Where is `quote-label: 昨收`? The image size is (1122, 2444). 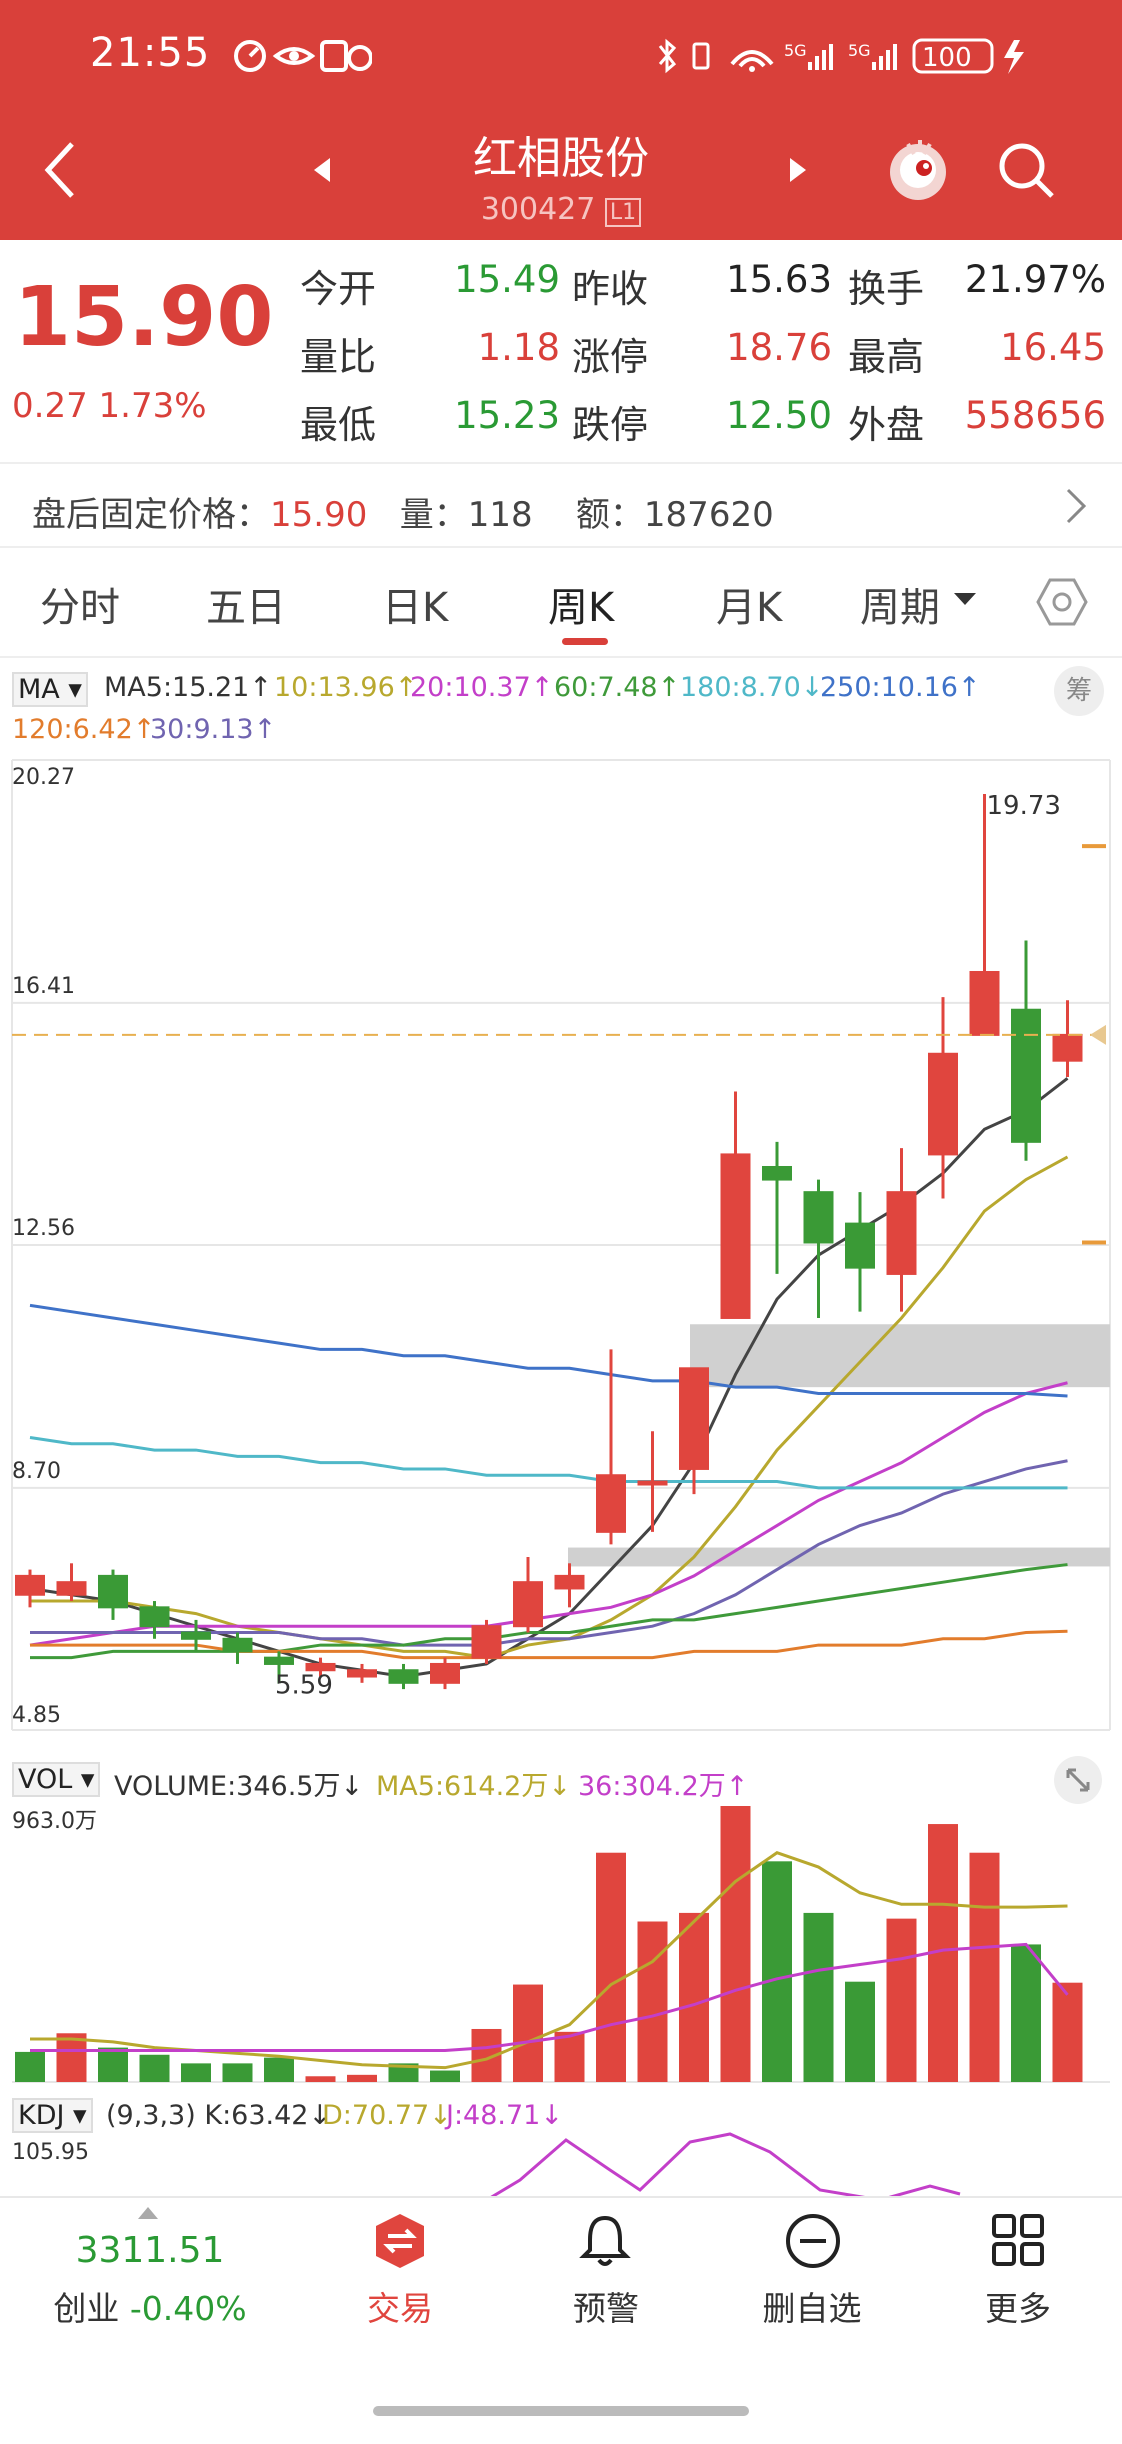
quote-label: 昨收 is located at coordinates (610, 289).